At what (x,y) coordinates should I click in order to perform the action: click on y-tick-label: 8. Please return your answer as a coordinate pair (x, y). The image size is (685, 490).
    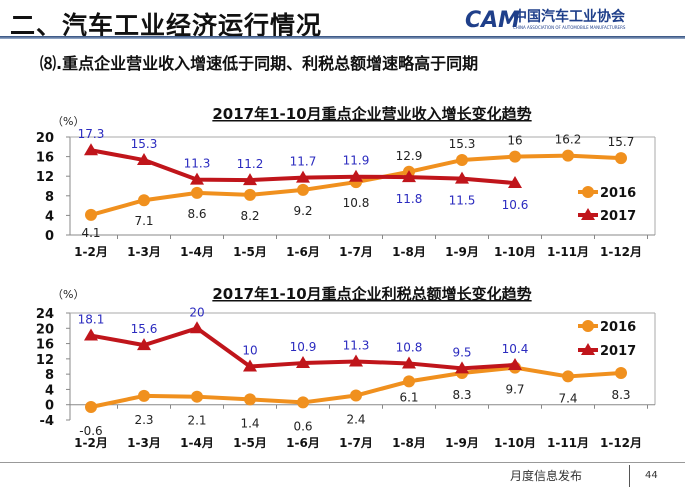
    Looking at the image, I should click on (49, 375).